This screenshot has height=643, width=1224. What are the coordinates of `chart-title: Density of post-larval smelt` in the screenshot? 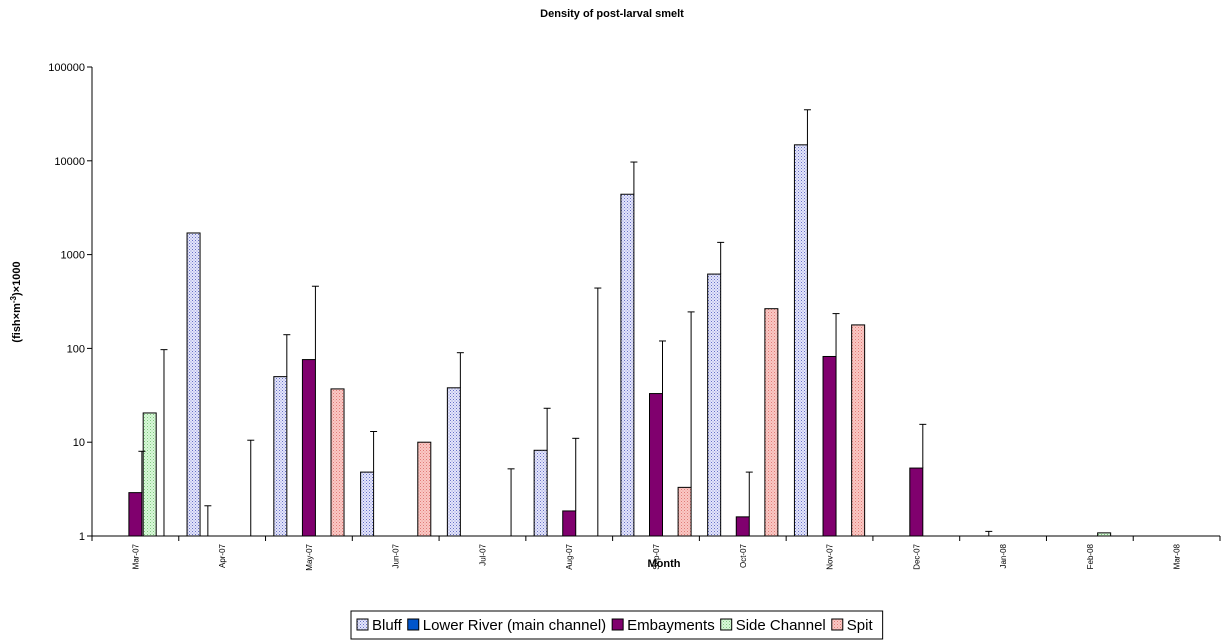 It's located at (612, 14).